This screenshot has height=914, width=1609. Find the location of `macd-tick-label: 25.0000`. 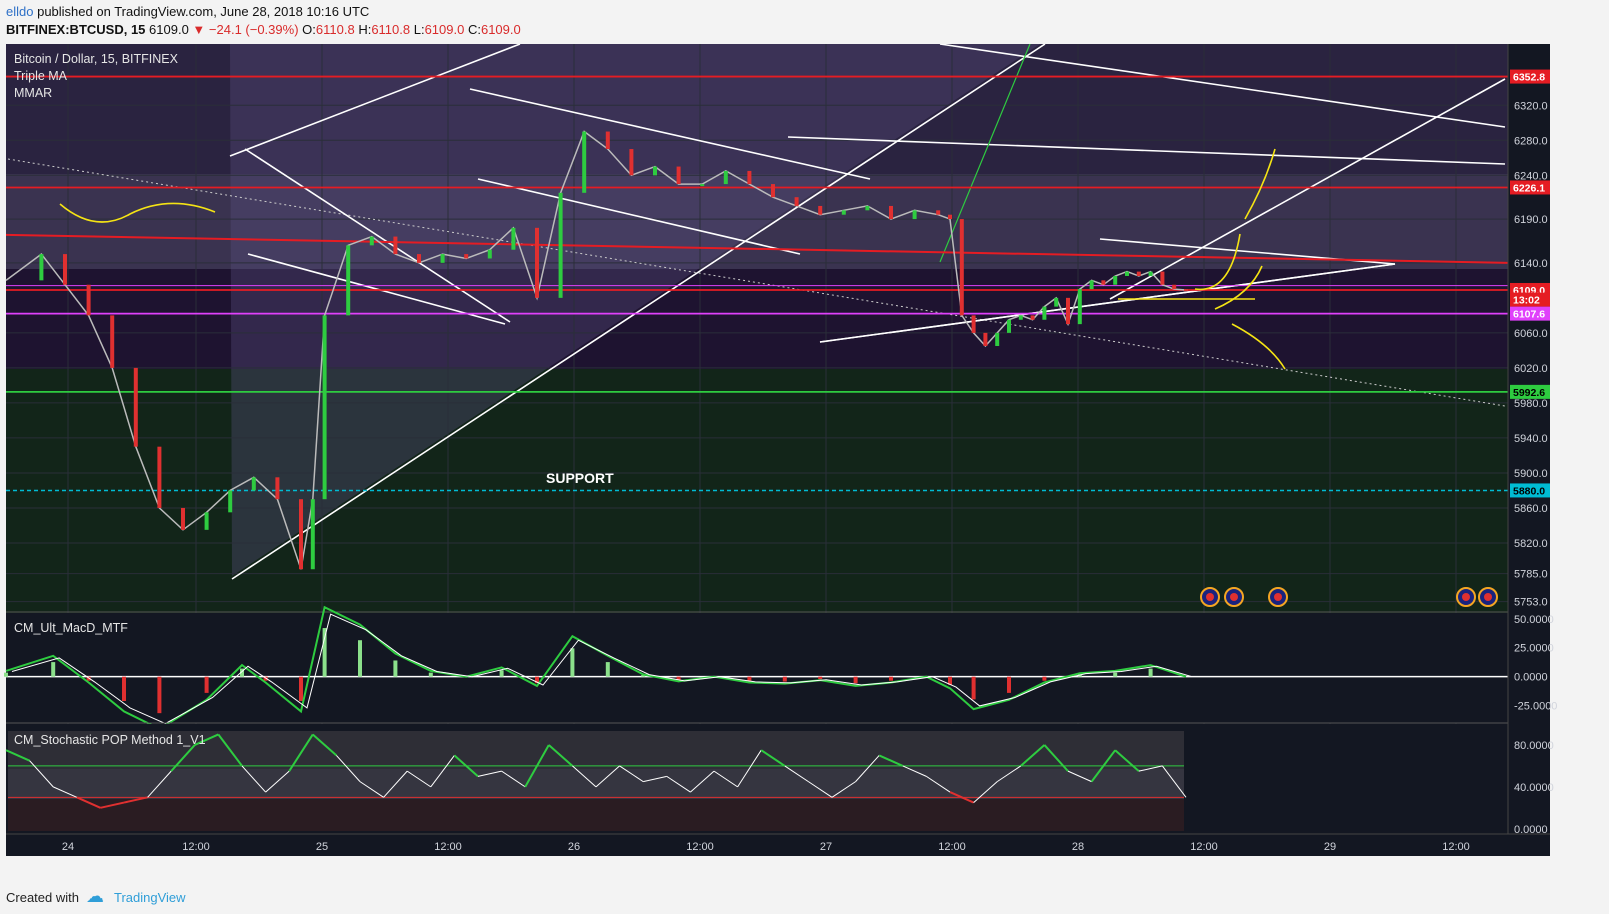

macd-tick-label: 25.0000 is located at coordinates (1534, 649).